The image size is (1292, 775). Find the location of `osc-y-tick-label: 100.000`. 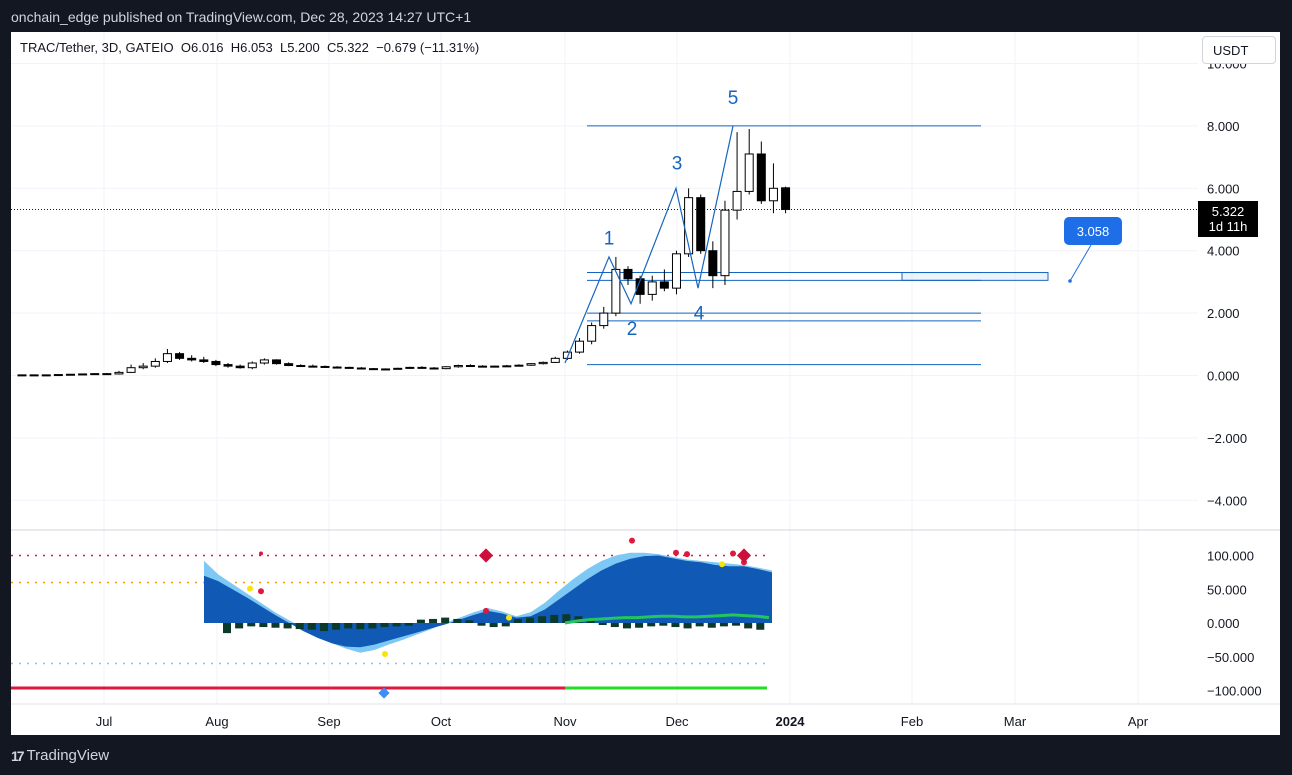

osc-y-tick-label: 100.000 is located at coordinates (1230, 556).